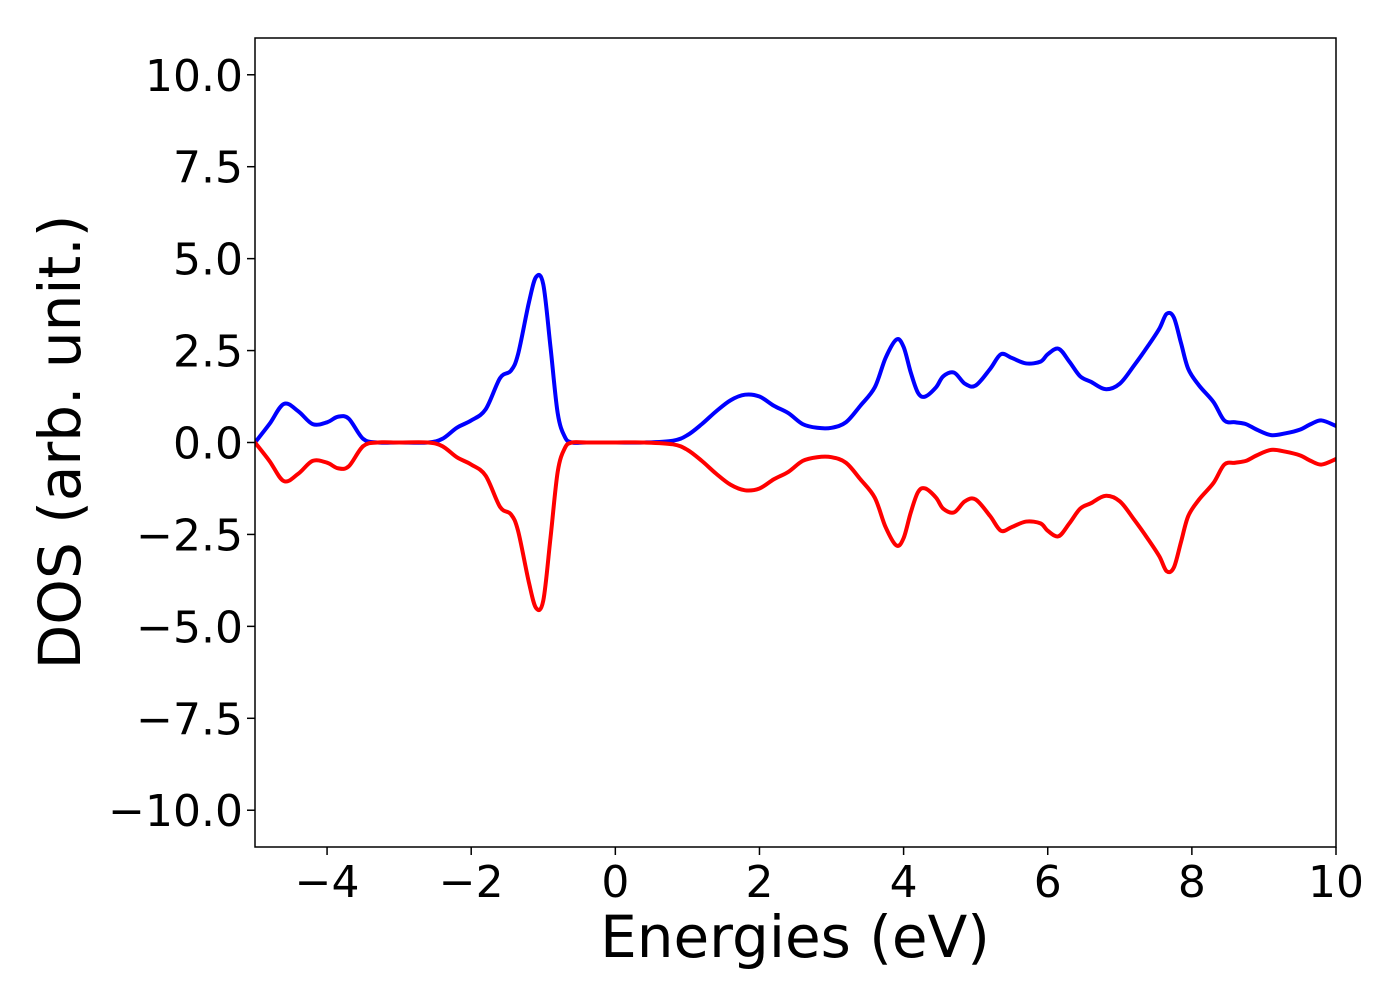  What do you see at coordinates (189, 627) in the screenshot?
I see `y-tick-label: −5.0` at bounding box center [189, 627].